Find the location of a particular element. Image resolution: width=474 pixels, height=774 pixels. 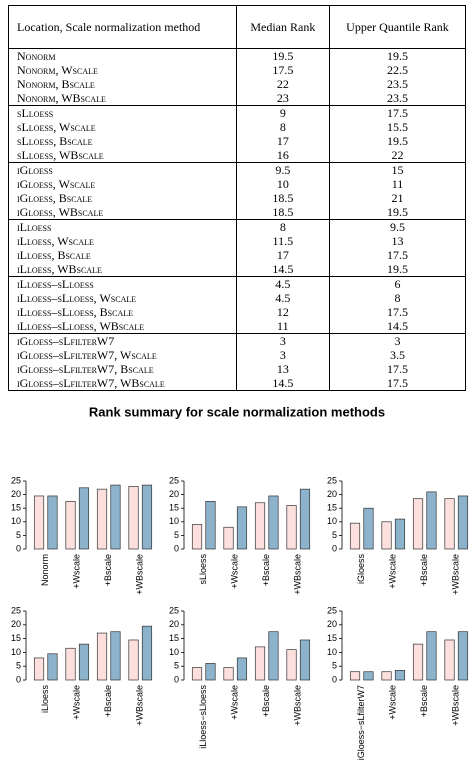

x-tick-label: iGloess−sLfilterW7 is located at coordinates (361, 722).